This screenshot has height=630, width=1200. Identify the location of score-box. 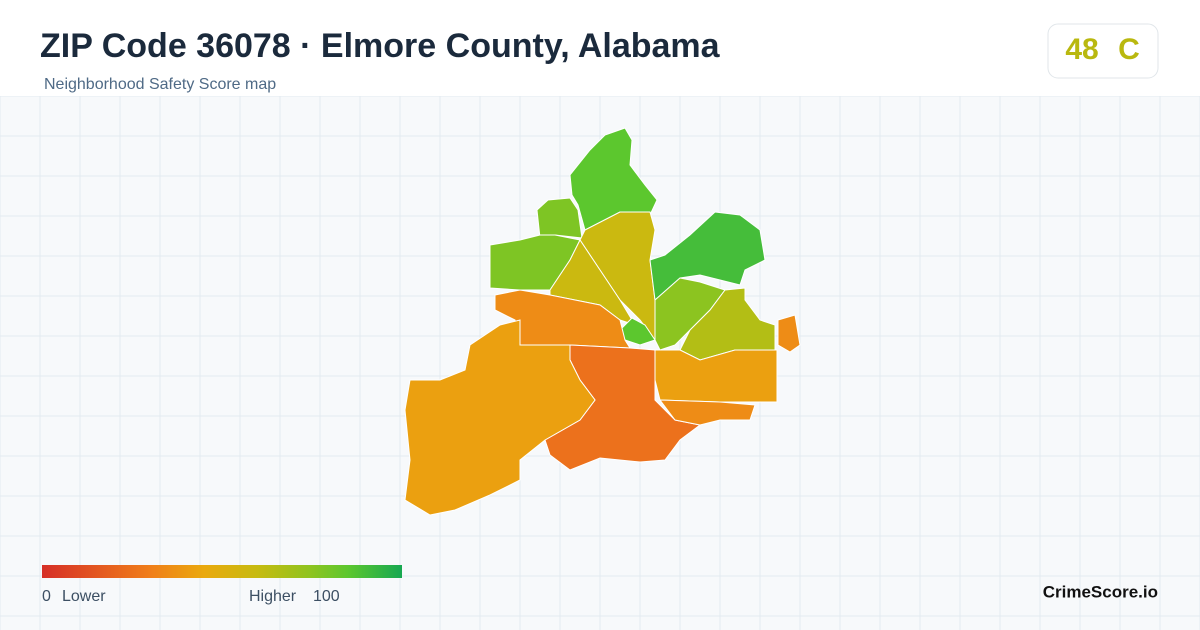
(1103, 51).